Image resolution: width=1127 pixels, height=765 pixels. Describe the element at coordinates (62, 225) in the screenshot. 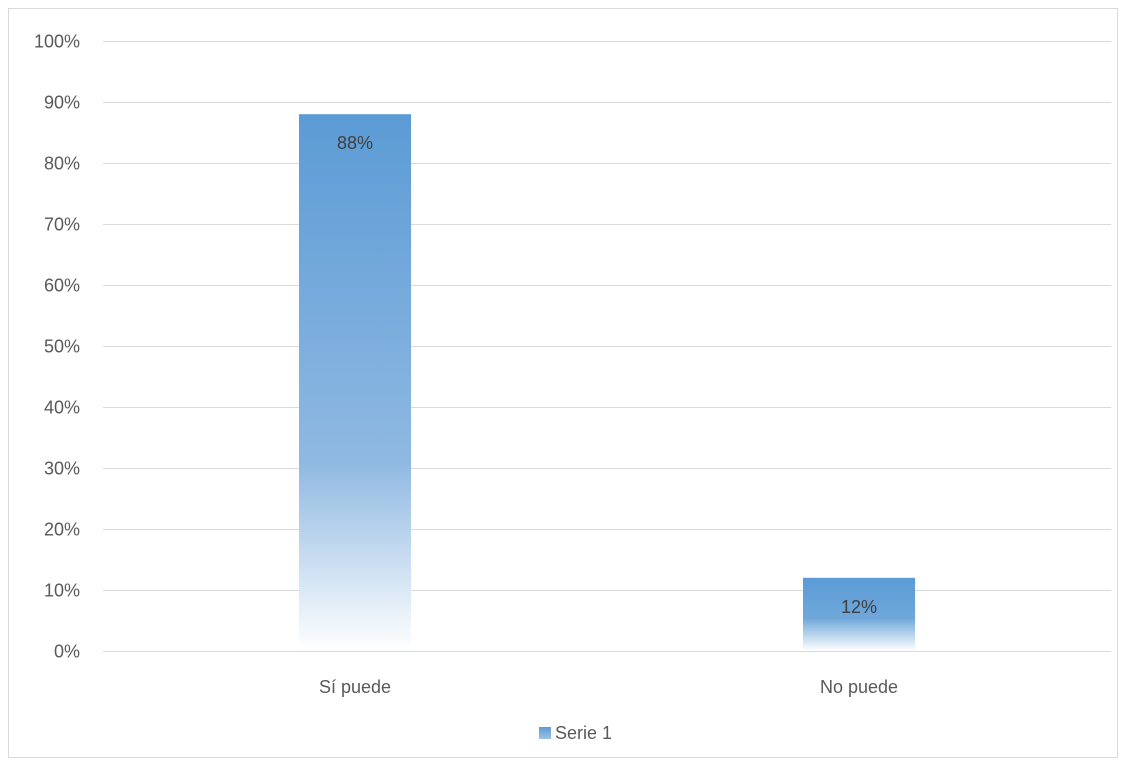

I see `y-tick-label: 70%` at that location.